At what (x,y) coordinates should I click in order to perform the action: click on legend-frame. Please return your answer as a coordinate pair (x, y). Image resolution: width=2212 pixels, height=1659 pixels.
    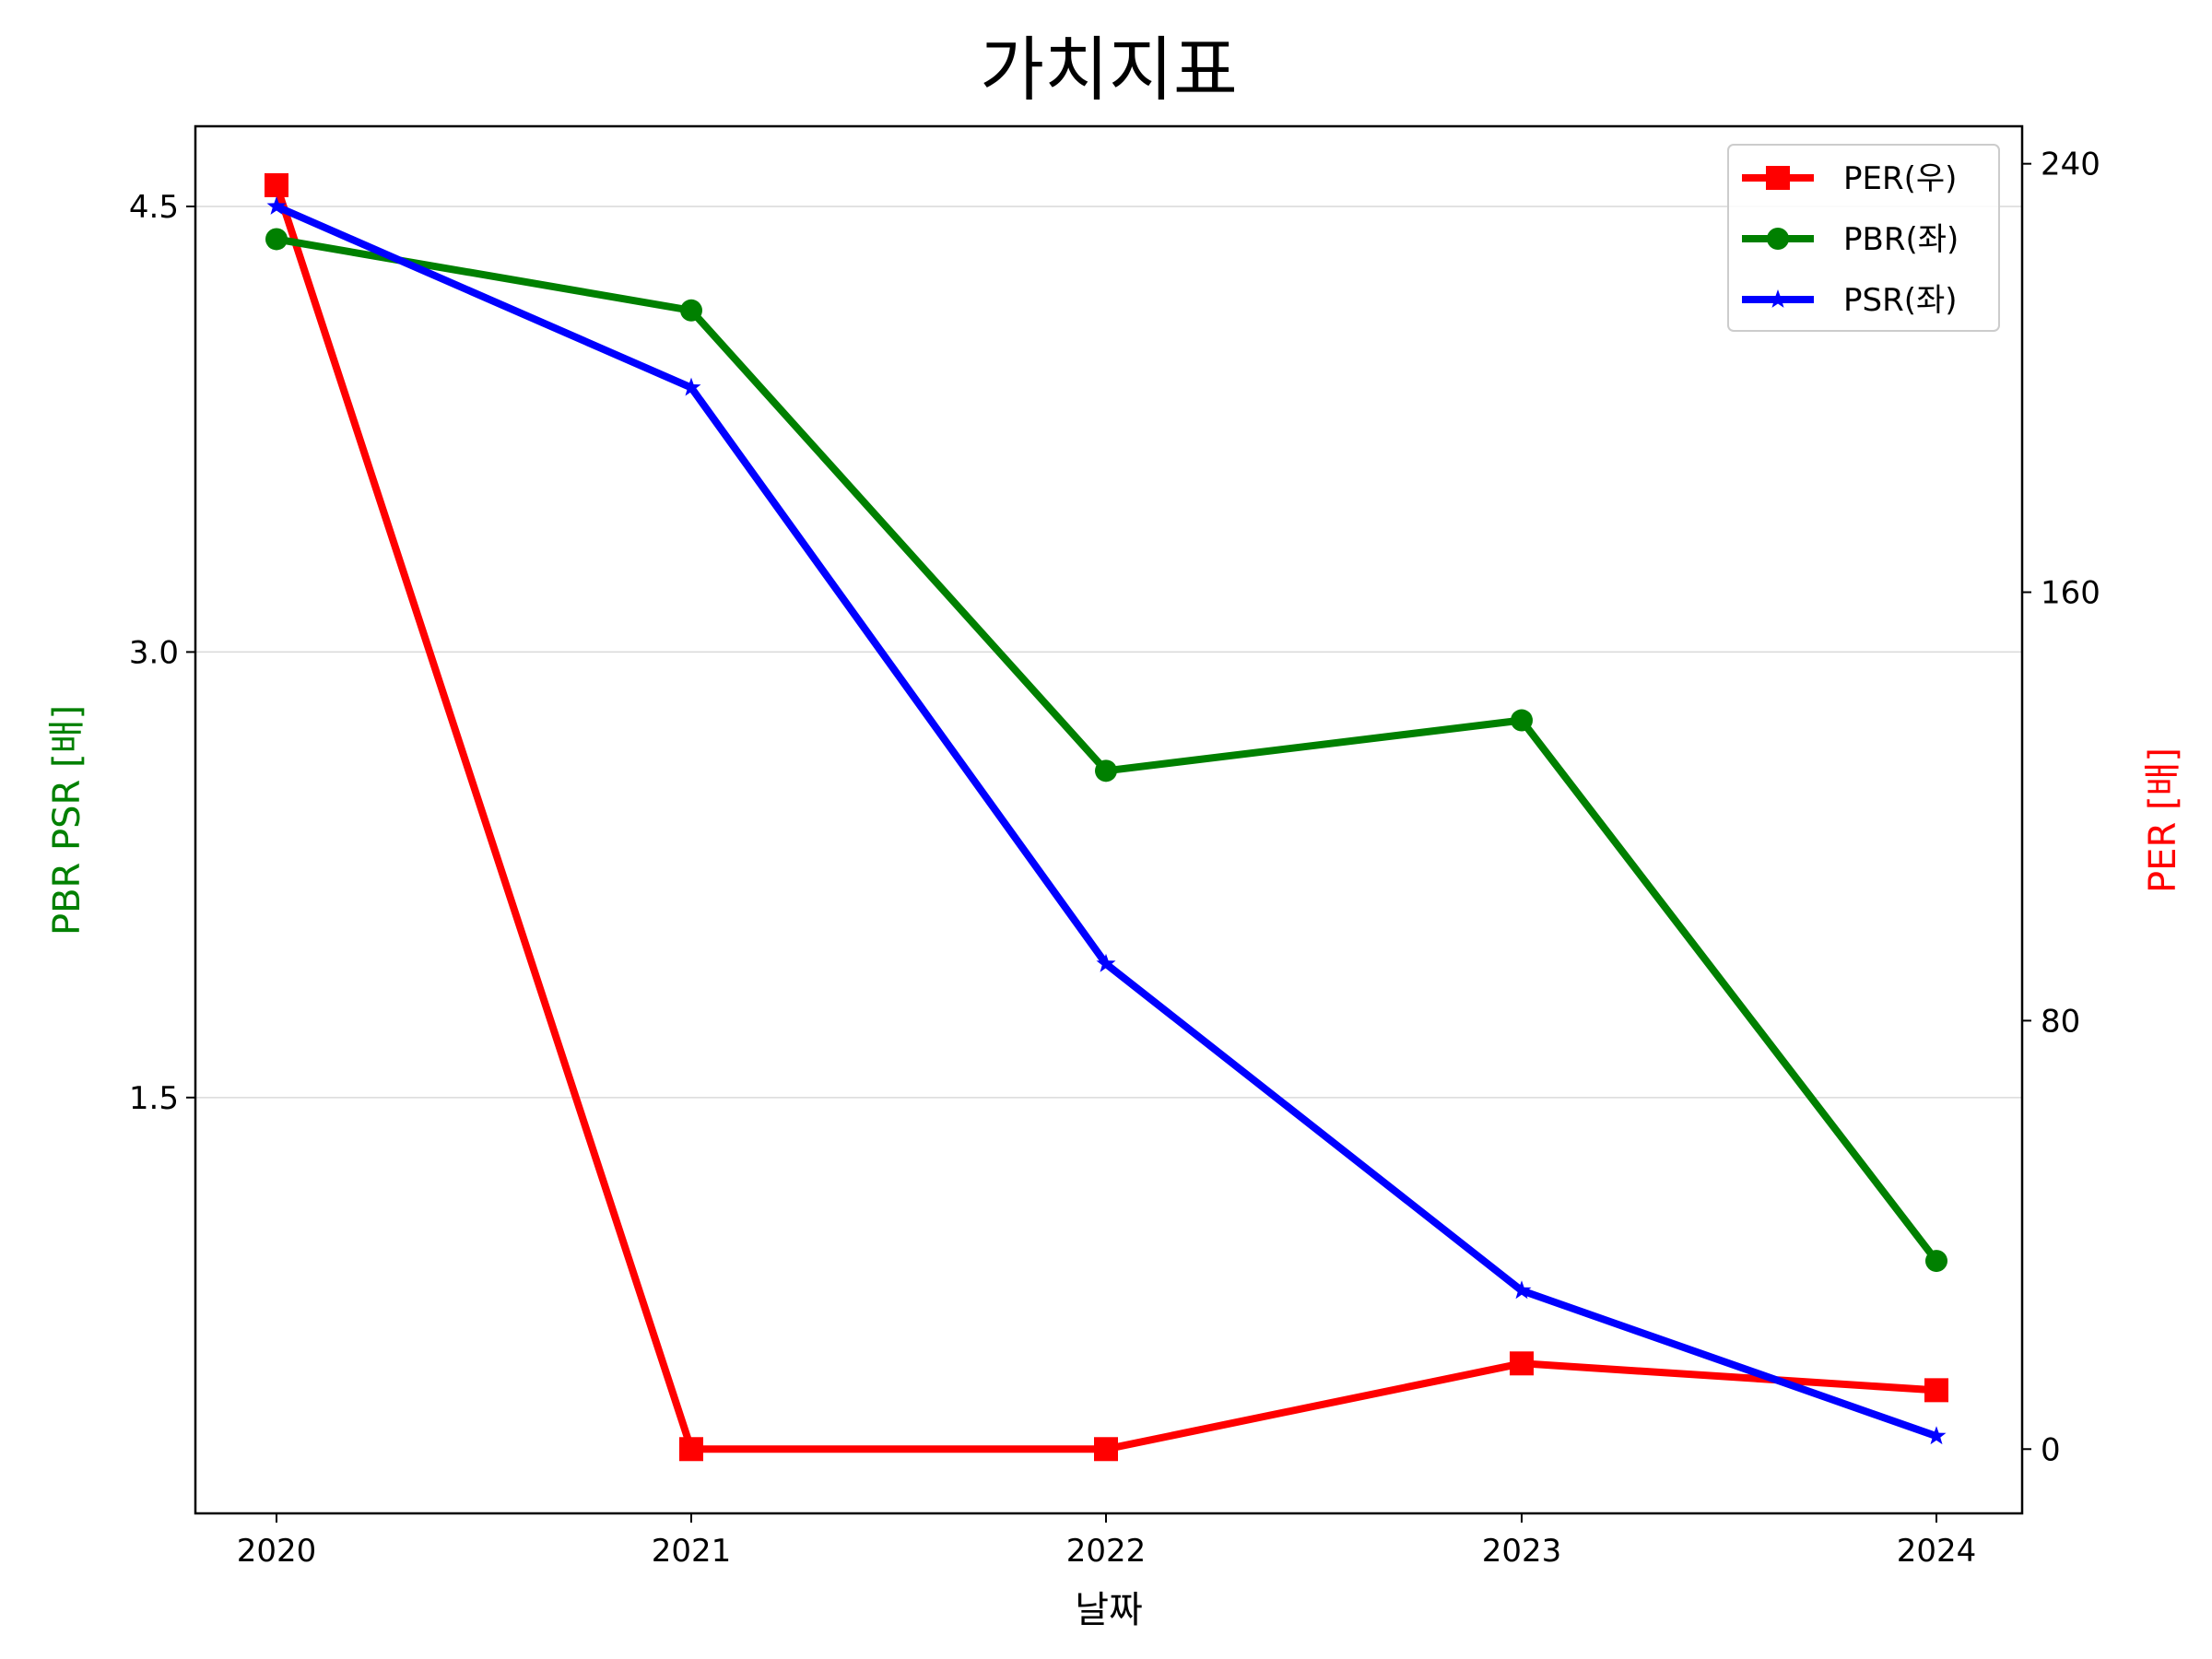
    Looking at the image, I should click on (1863, 238).